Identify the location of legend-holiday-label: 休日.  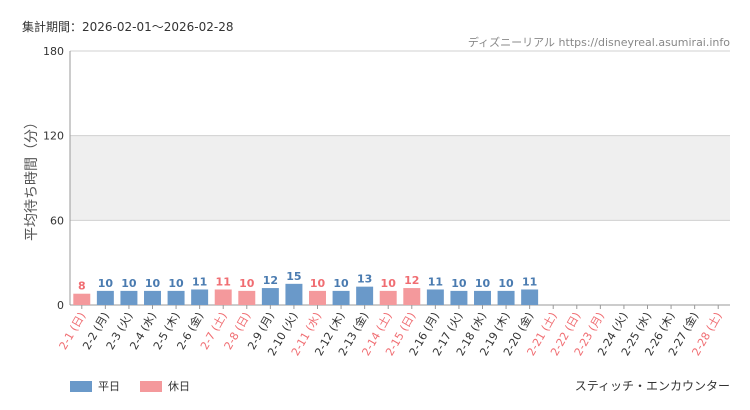
(179, 386).